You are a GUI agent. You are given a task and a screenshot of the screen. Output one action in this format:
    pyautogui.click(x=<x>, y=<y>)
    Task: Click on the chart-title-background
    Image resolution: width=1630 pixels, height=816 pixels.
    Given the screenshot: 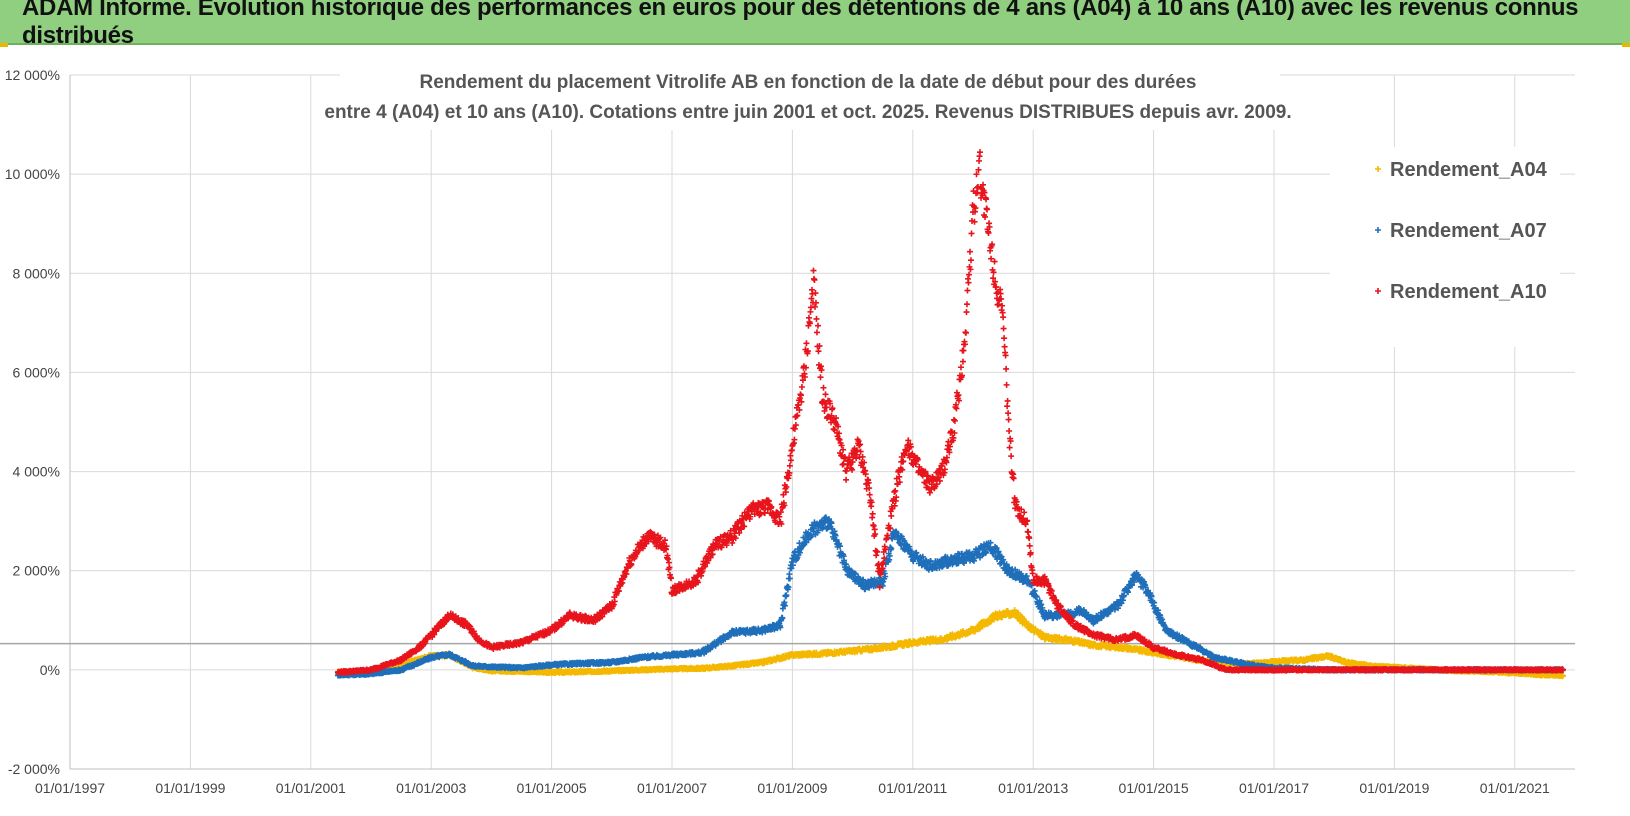 What is the action you would take?
    pyautogui.click(x=810, y=96)
    